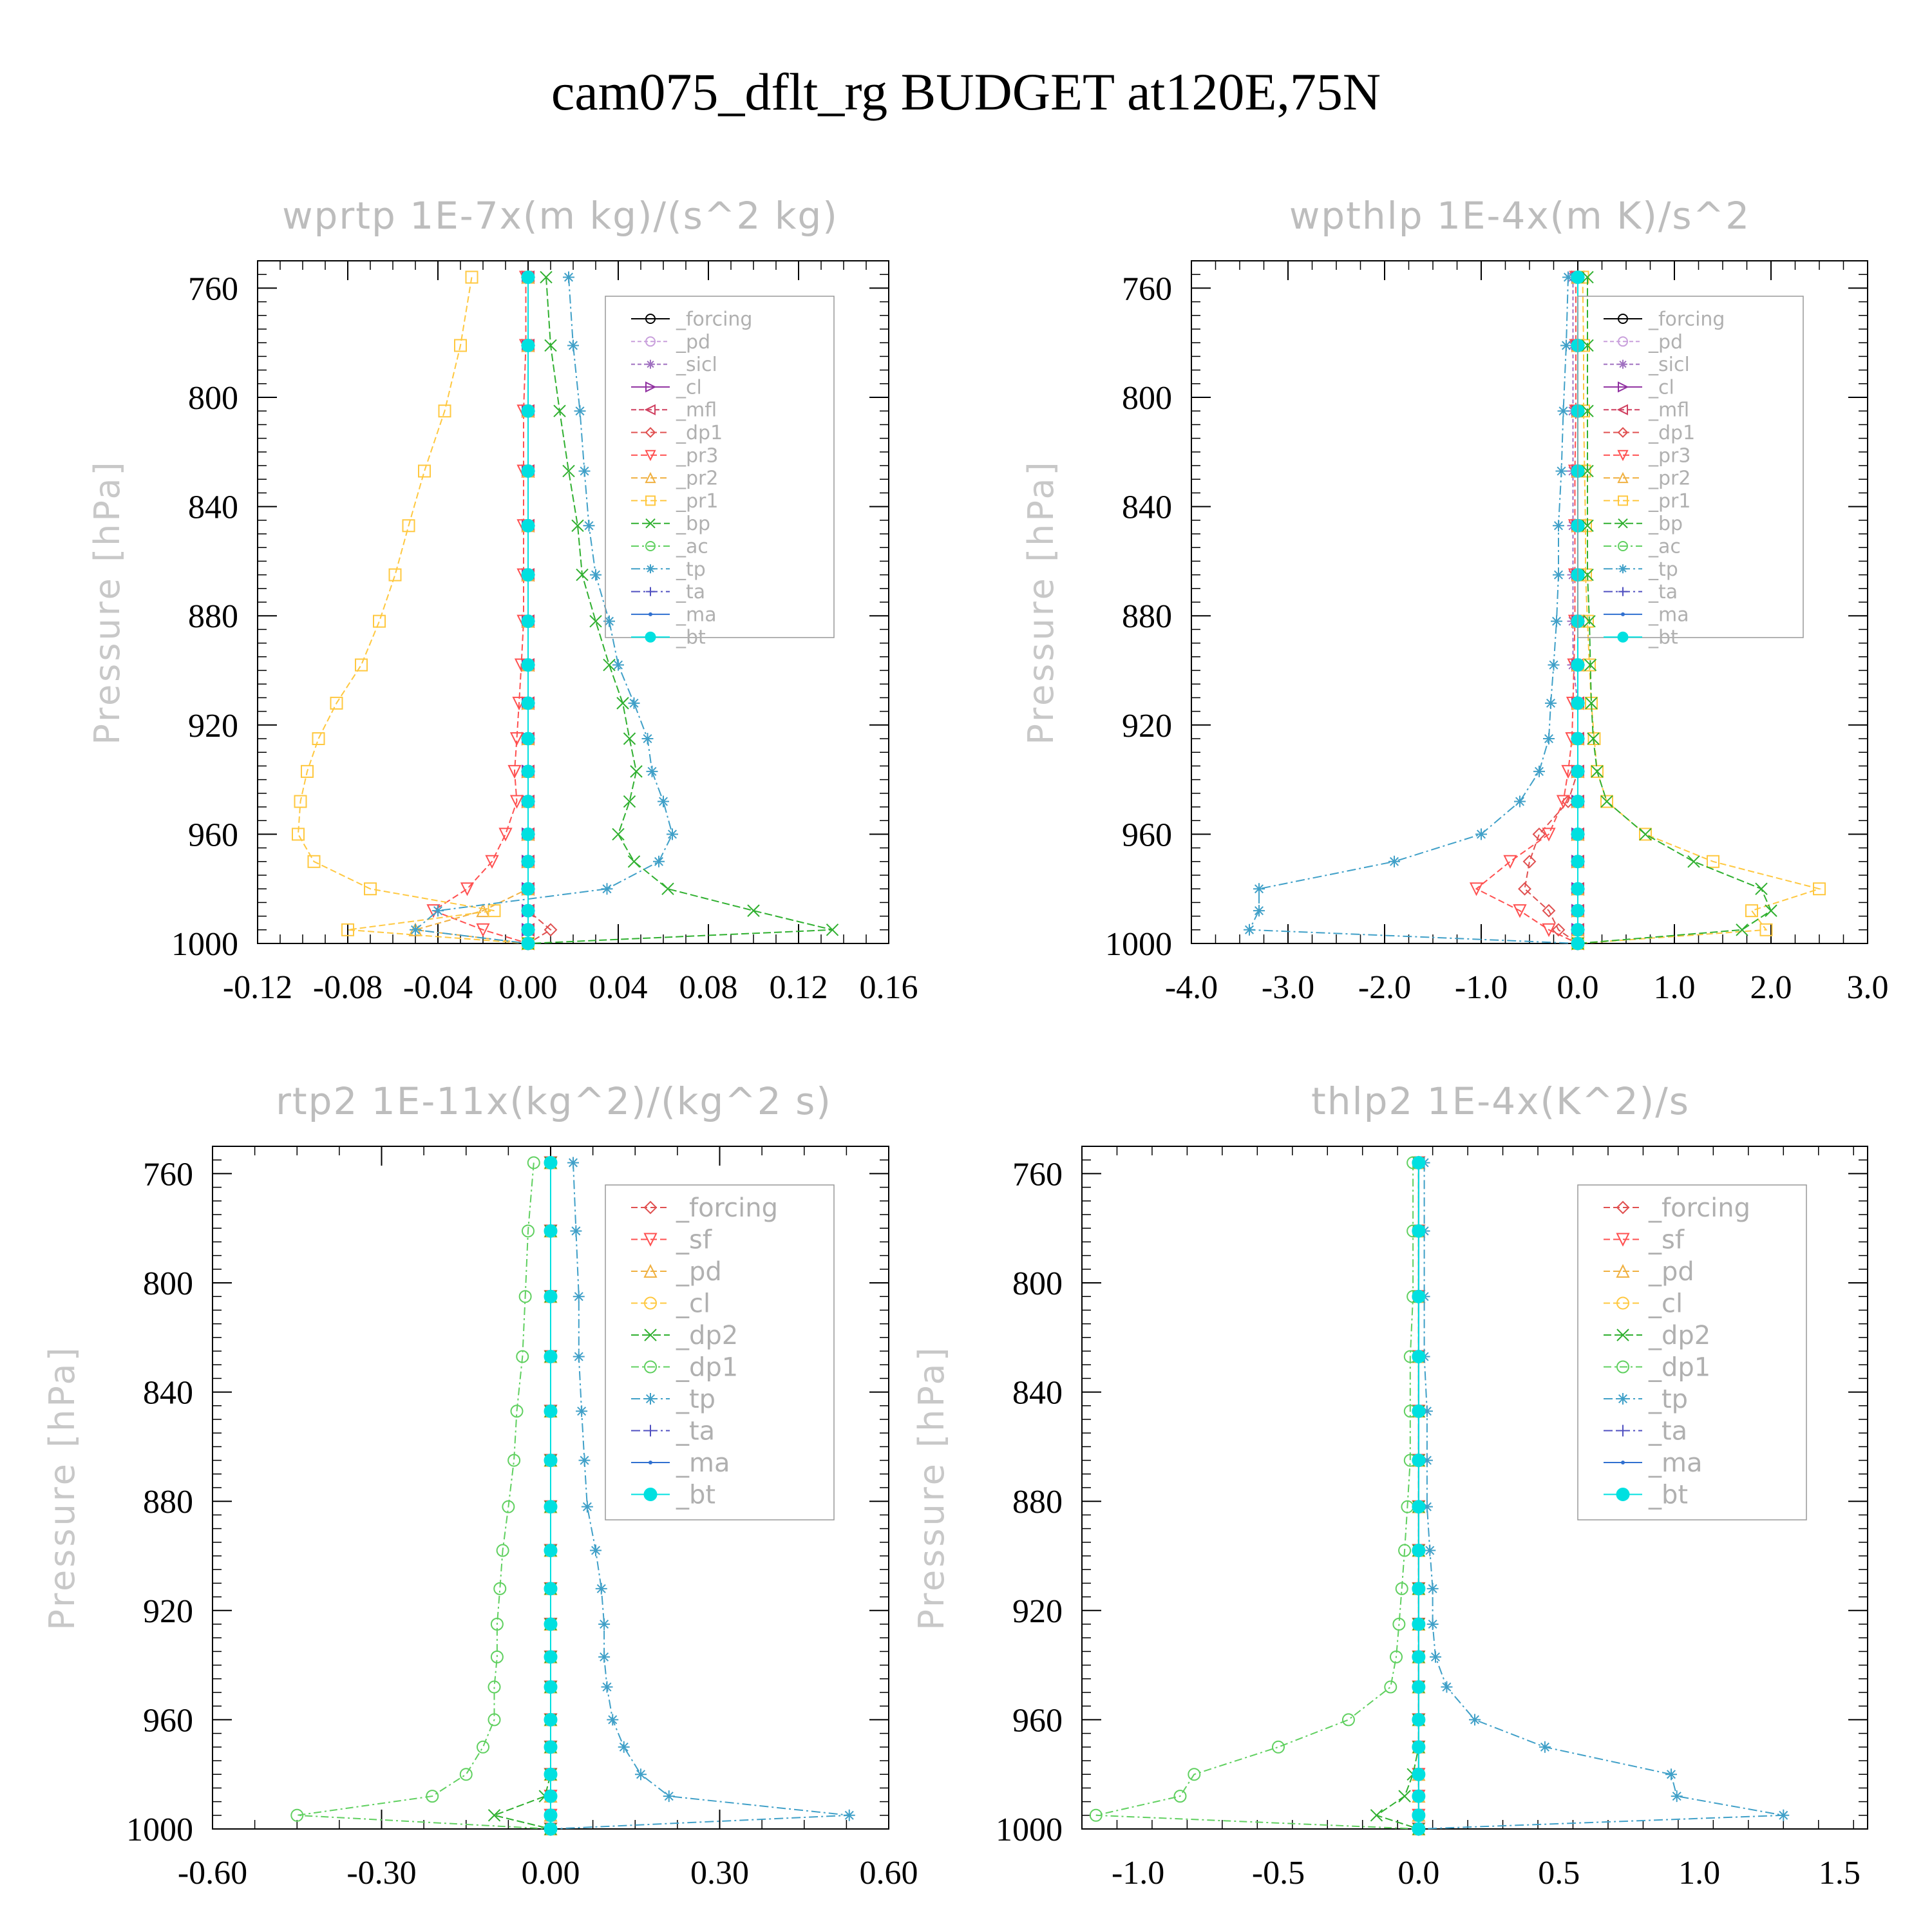 This screenshot has height=1932, width=1932. I want to click on legend-label: _ma, so click(696, 614).